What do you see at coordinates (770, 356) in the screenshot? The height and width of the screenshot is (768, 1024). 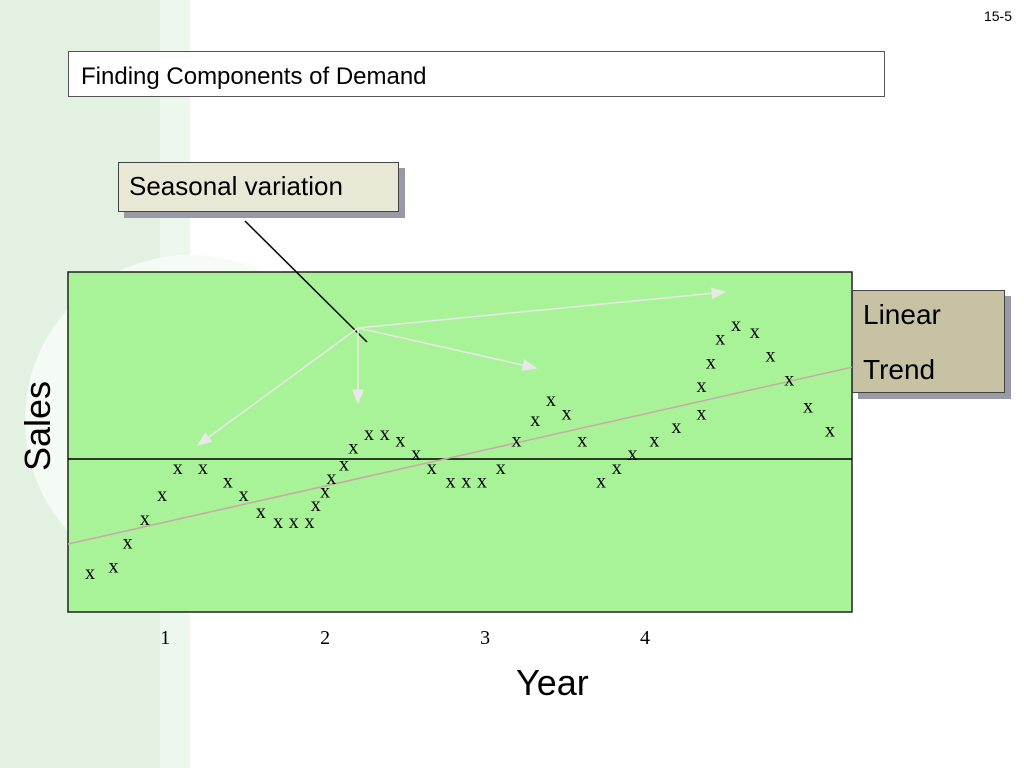 I see `data-point-44: x` at bounding box center [770, 356].